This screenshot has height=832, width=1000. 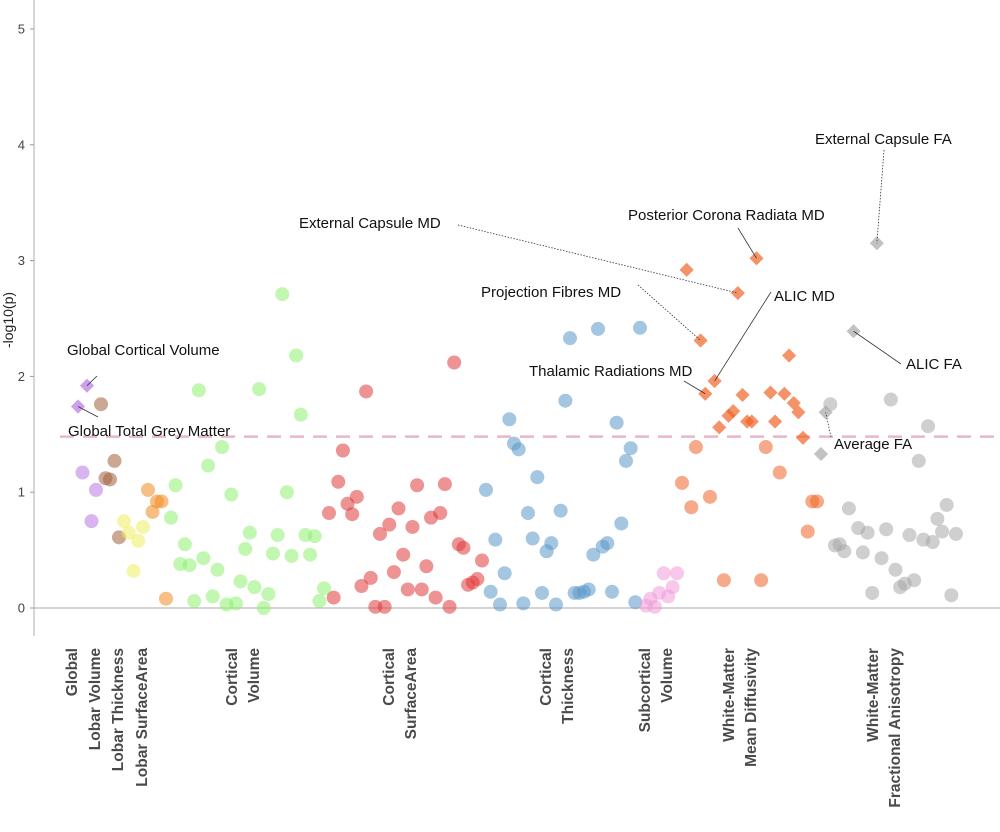 I want to click on annotation-label: Projection Fibres MD, so click(x=551, y=292).